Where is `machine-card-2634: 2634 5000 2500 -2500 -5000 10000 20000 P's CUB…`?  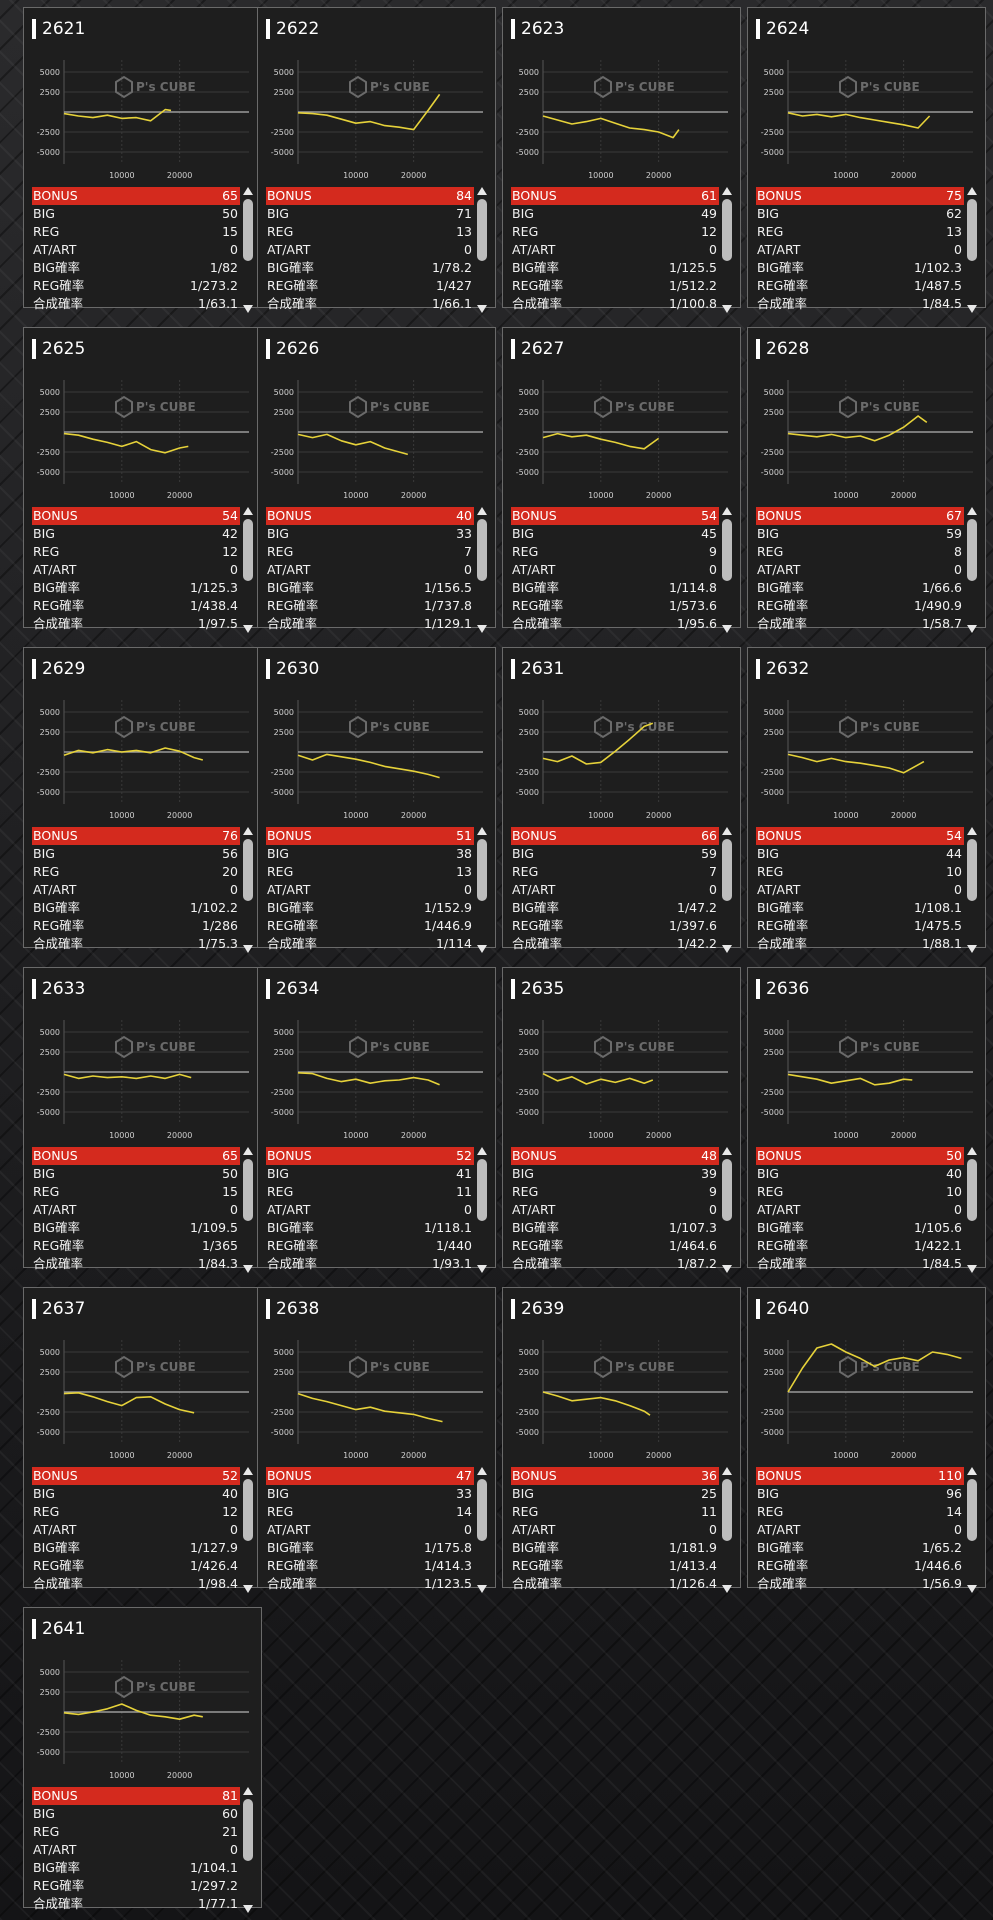
machine-card-2634: 2634 5000 2500 -2500 -5000 10000 20000 P's CUB… is located at coordinates (376, 1120).